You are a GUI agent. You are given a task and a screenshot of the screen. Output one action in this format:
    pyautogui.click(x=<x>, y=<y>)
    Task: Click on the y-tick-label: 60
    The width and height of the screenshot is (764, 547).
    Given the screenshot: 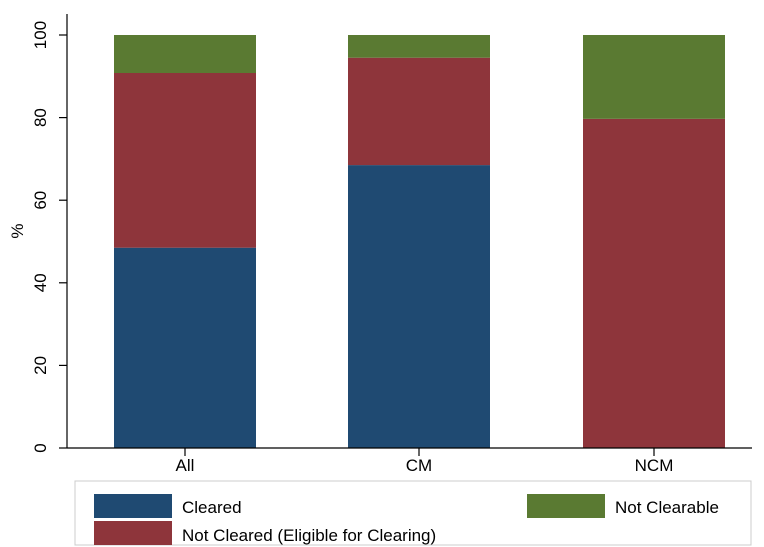 What is the action you would take?
    pyautogui.click(x=40, y=200)
    